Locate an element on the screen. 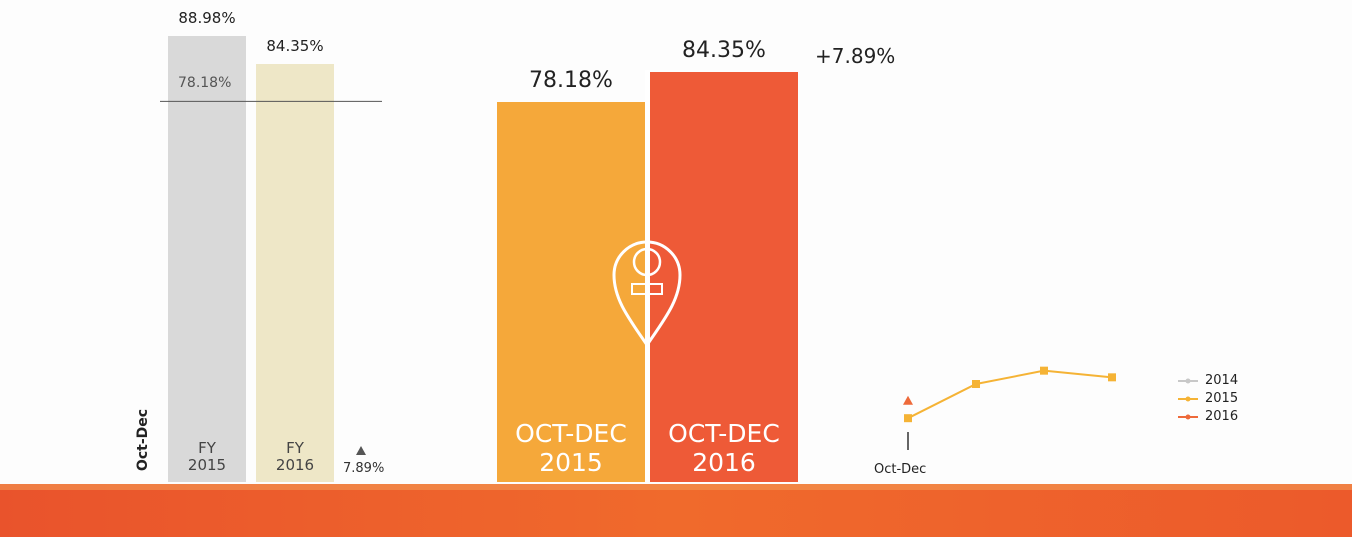 This screenshot has width=1352, height=537. legend-label: 2016 is located at coordinates (1222, 416).